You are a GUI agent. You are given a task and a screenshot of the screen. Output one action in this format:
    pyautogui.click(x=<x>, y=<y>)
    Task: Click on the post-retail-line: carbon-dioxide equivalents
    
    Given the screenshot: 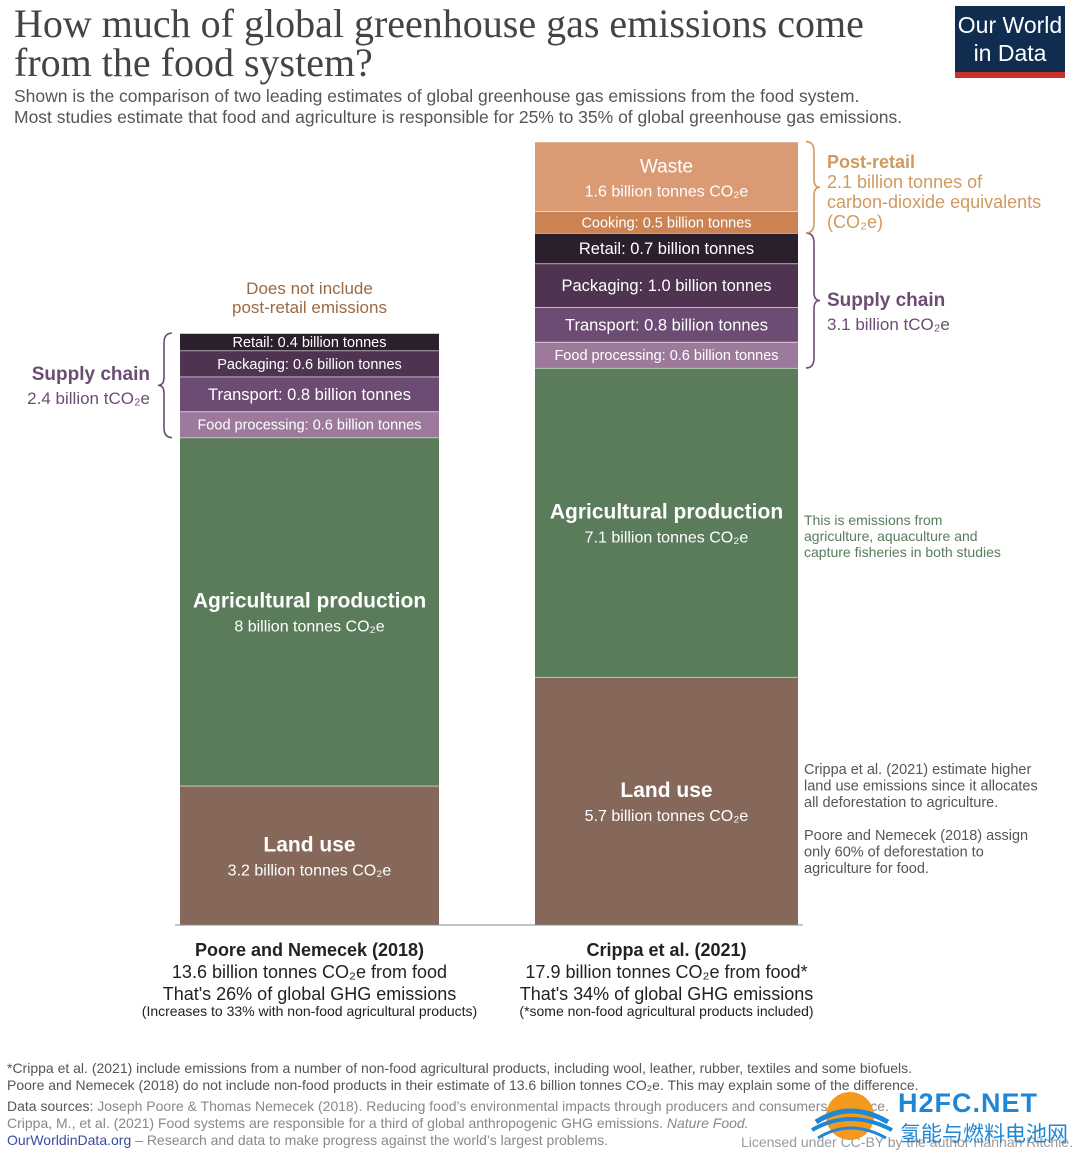 What is the action you would take?
    pyautogui.click(x=934, y=202)
    